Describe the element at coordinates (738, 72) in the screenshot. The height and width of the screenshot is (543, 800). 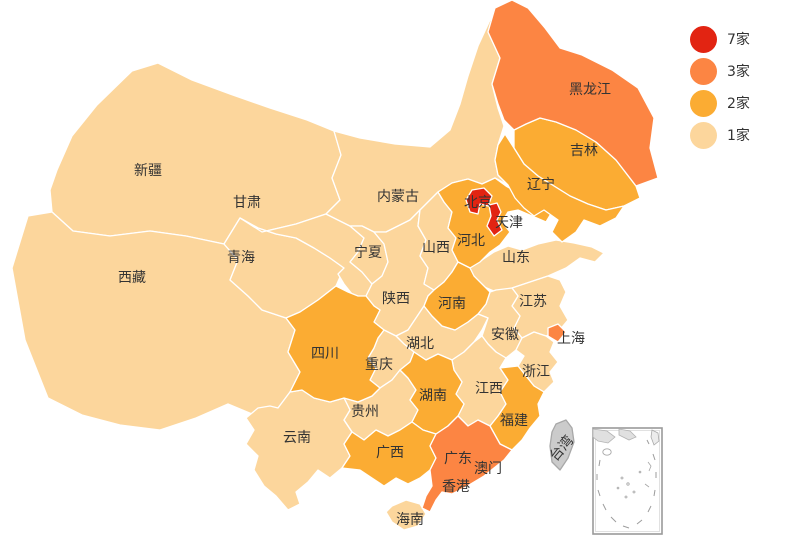
I see `legend-label-3: 3家` at that location.